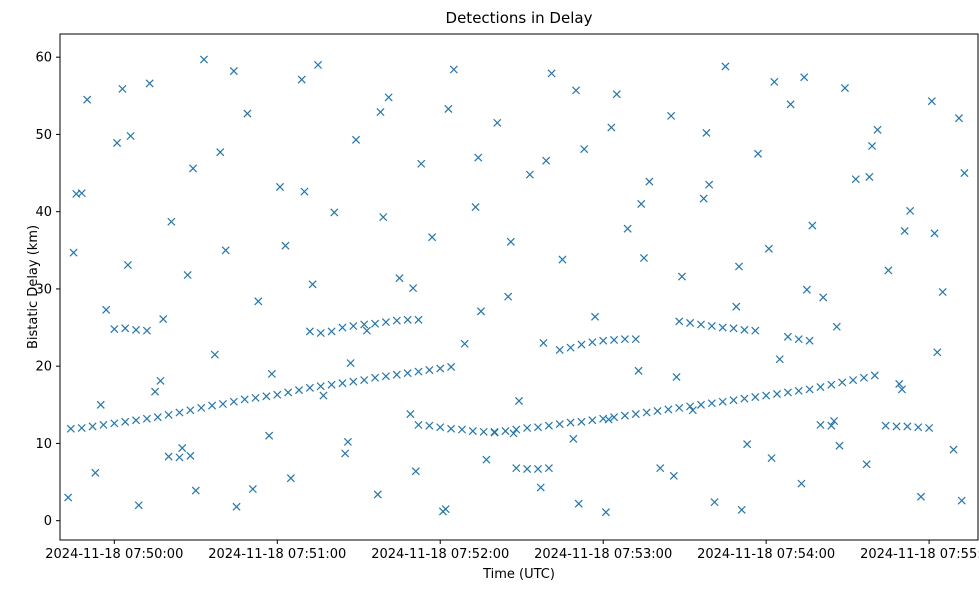  I want to click on x-tick-label: 2024-11-18 07:50:00, so click(114, 554).